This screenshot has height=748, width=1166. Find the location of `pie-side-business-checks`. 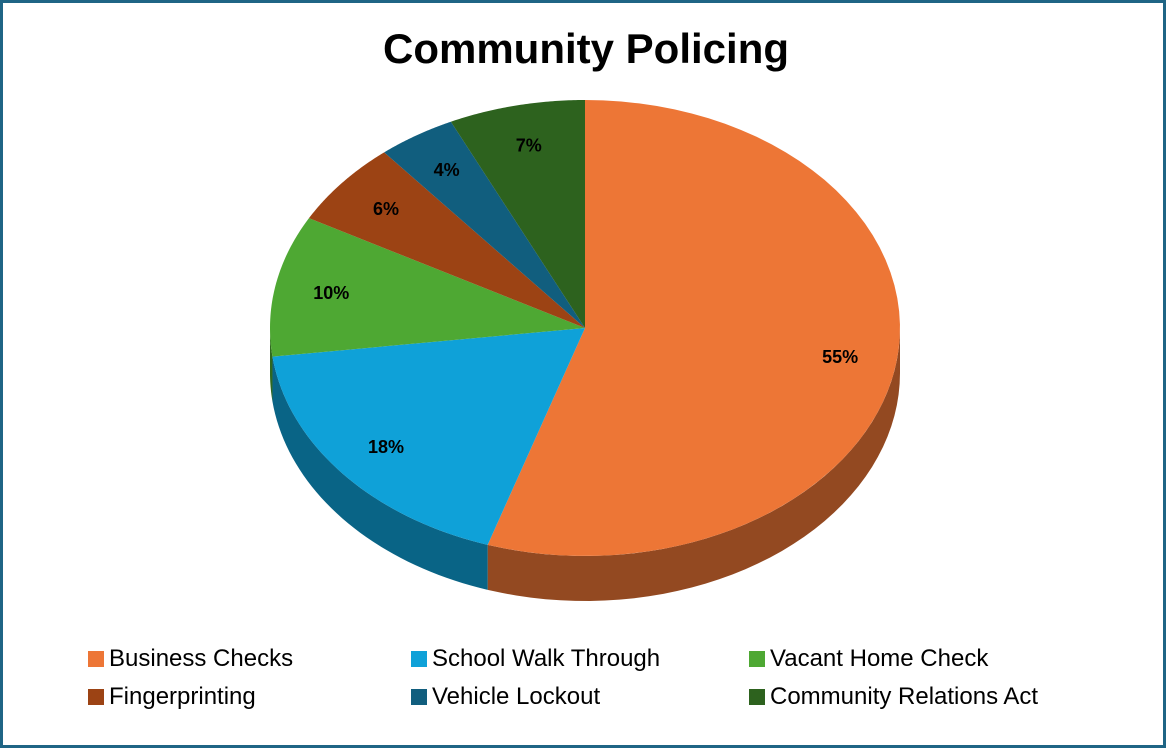

pie-side-business-checks is located at coordinates (693, 464).